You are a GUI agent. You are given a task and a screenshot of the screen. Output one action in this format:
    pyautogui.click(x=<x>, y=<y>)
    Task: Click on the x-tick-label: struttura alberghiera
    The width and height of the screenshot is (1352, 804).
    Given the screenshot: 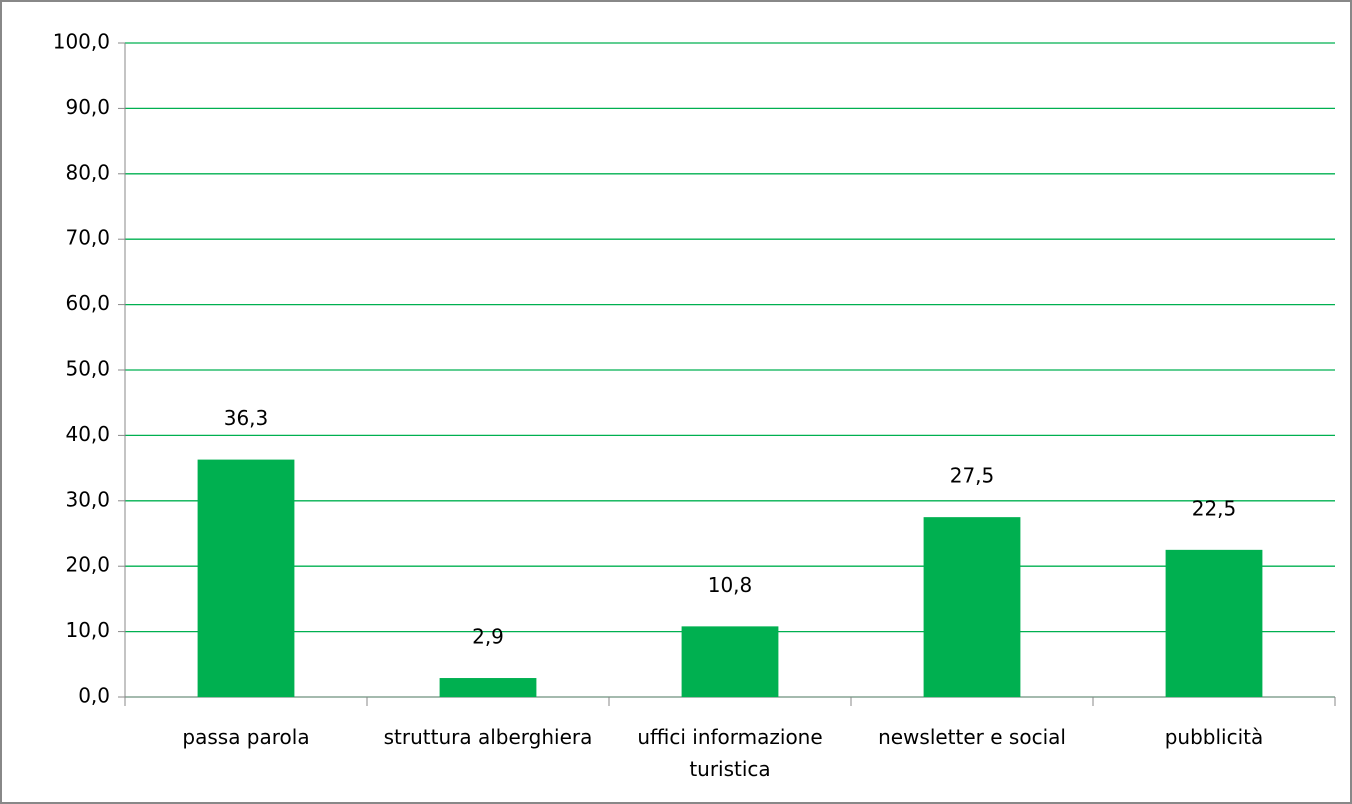 What is the action you would take?
    pyautogui.click(x=488, y=737)
    